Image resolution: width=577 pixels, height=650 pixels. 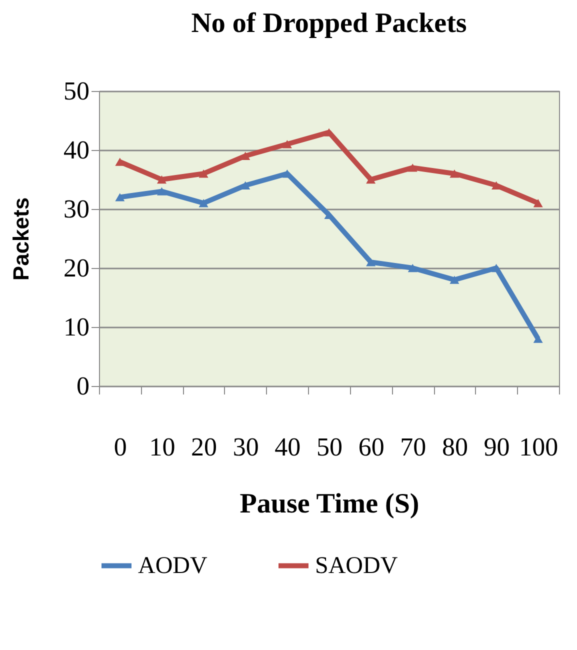 I want to click on y-tick-label: 30, so click(x=77, y=209).